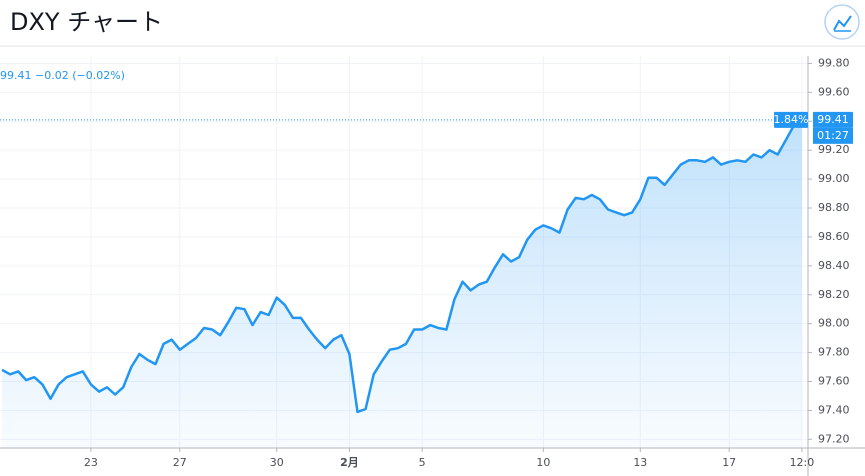 This screenshot has height=476, width=865. Describe the element at coordinates (802, 462) in the screenshot. I see `x-tick-label: 12:0` at that location.